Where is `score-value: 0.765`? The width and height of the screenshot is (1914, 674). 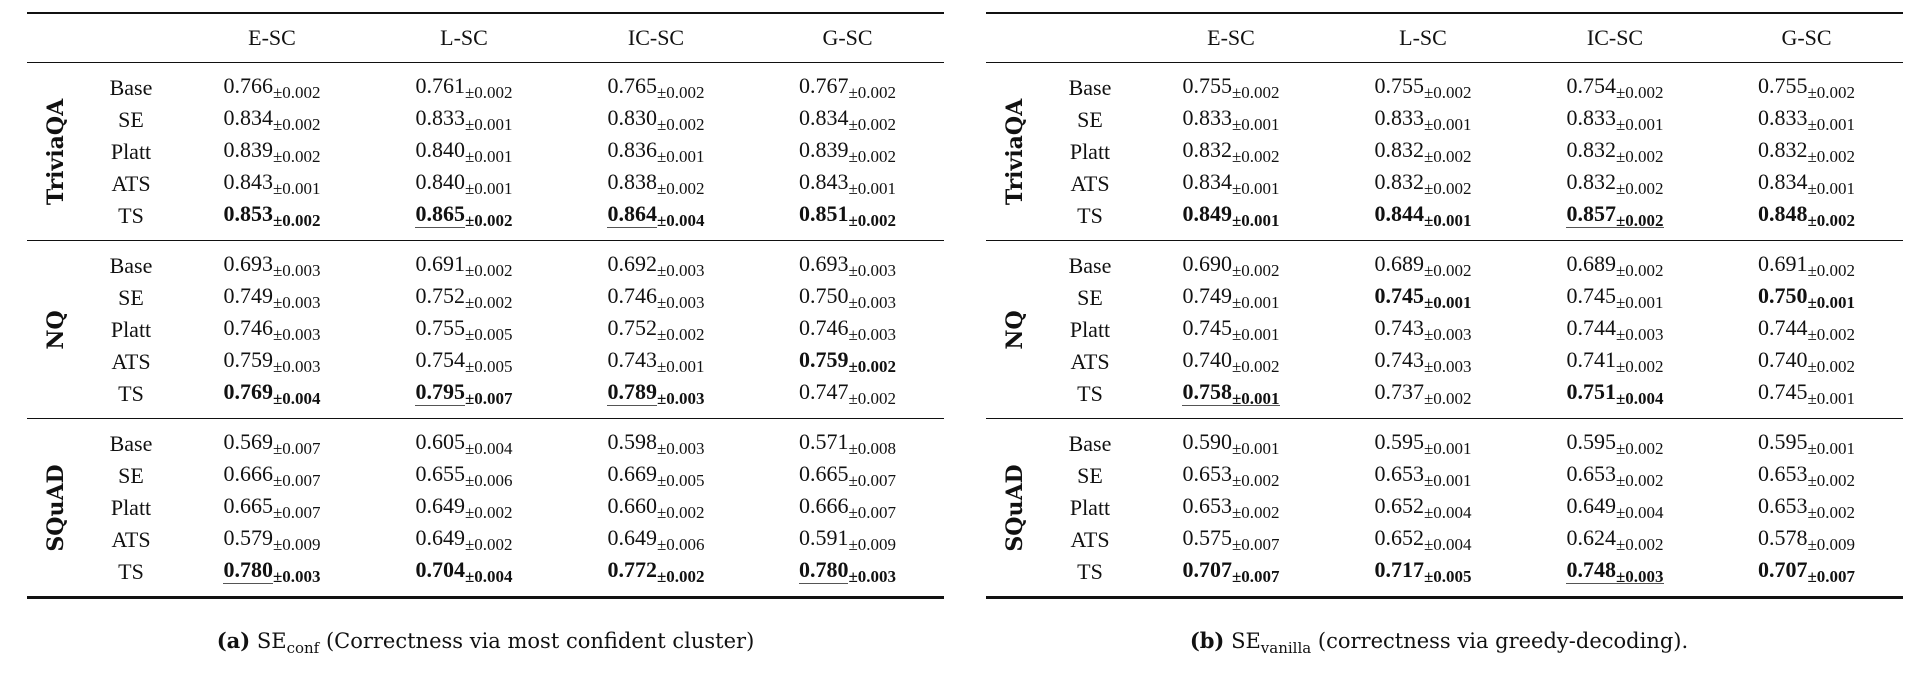
score-value: 0.765 is located at coordinates (632, 85).